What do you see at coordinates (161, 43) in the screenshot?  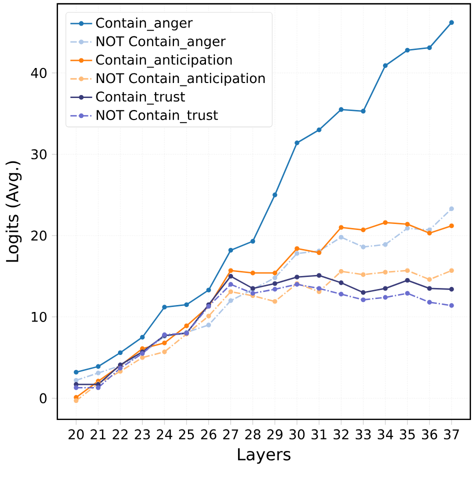 I see `legend-label: NOT Contain_anger` at bounding box center [161, 43].